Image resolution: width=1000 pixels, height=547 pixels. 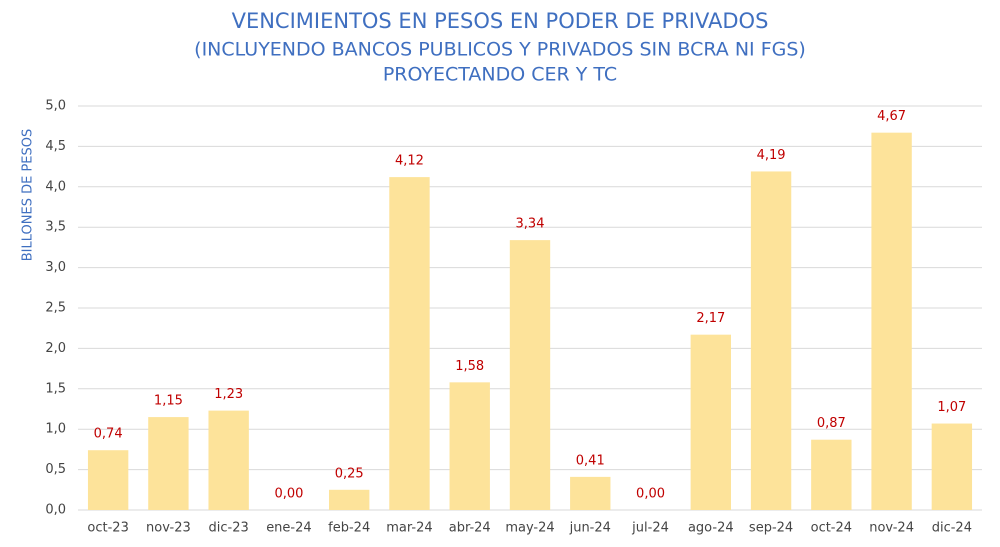 I want to click on value-label: 4,19, so click(x=771, y=155).